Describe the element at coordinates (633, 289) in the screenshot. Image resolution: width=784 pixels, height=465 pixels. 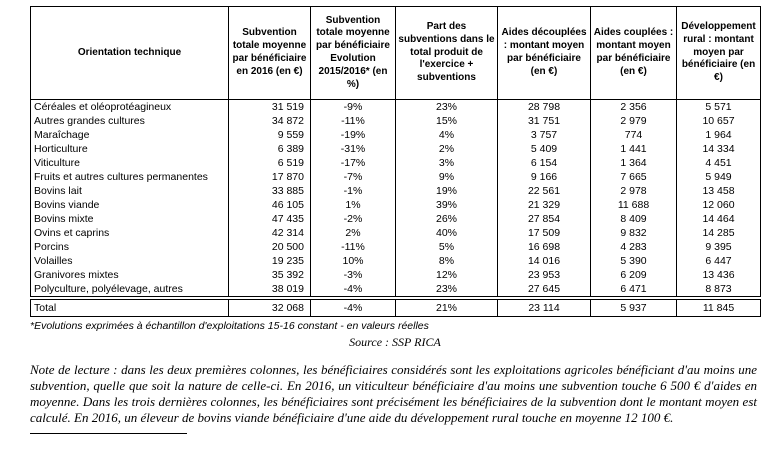
I see `table-cell: 6 471` at that location.